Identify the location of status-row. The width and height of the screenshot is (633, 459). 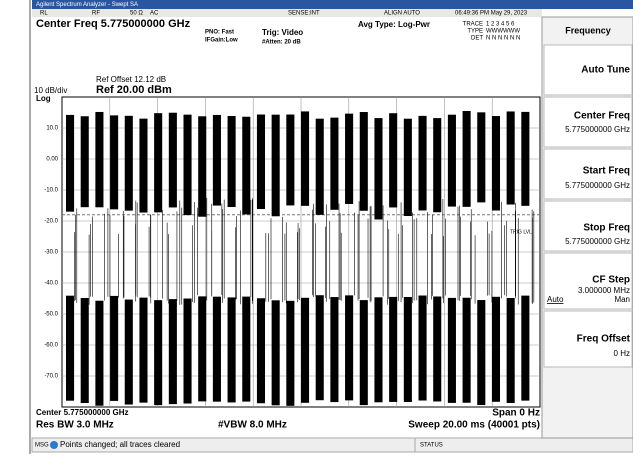
(287, 13).